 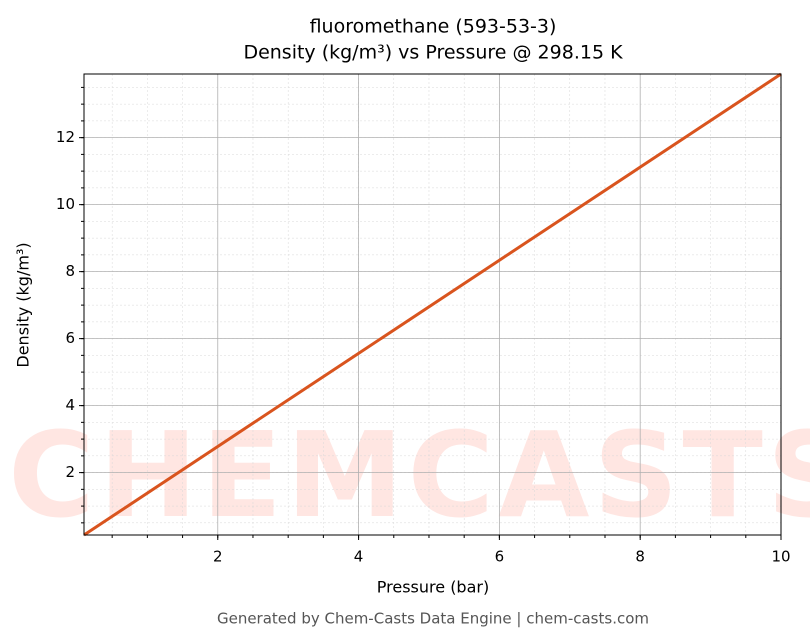 I want to click on x-axis-label: Pressure (bar), so click(x=433, y=587).